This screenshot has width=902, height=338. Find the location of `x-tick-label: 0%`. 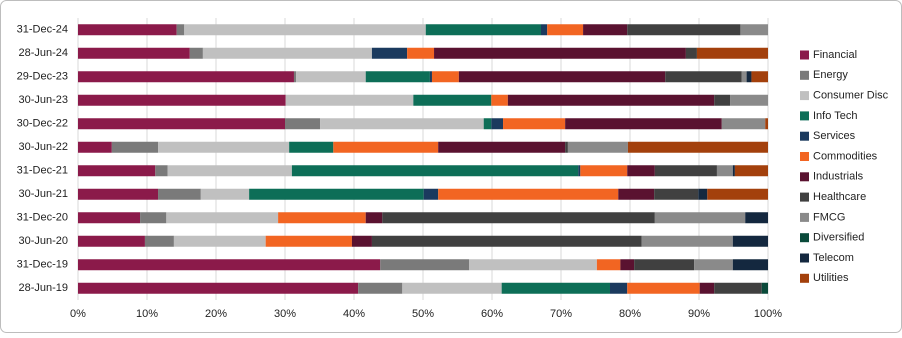

x-tick-label: 0% is located at coordinates (78, 314).